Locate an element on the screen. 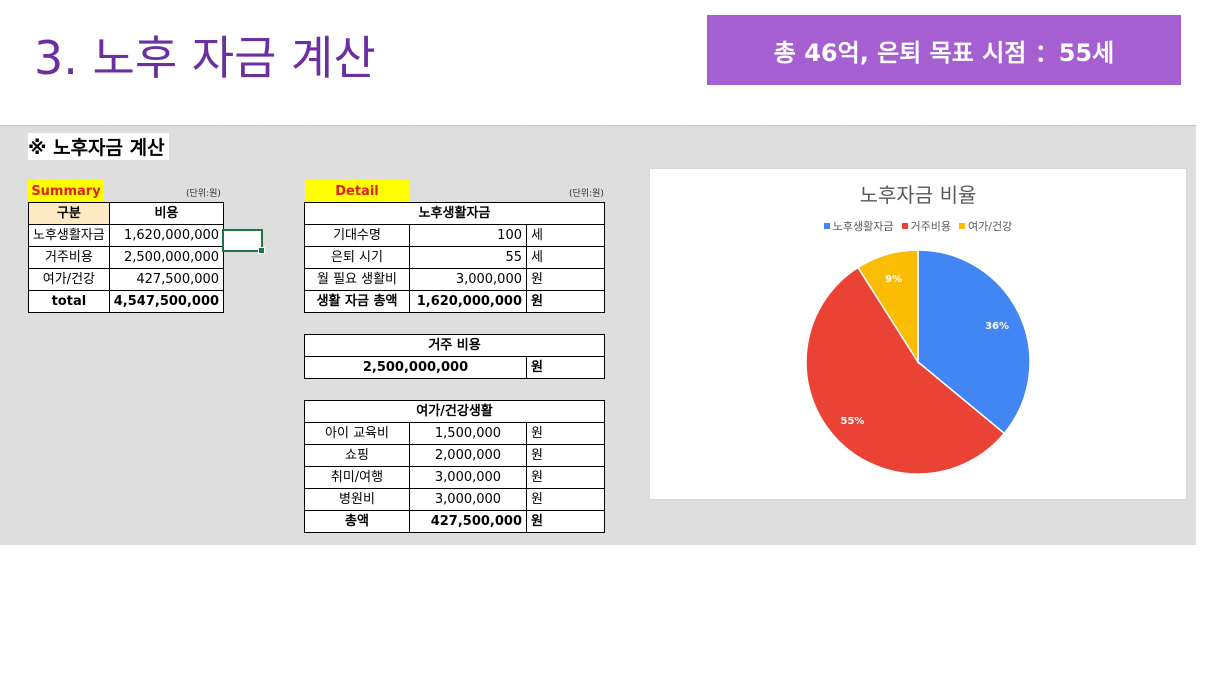 Image resolution: width=1216 pixels, height=684 pixels. leisure-total-value: 427,500,000 is located at coordinates (468, 521).